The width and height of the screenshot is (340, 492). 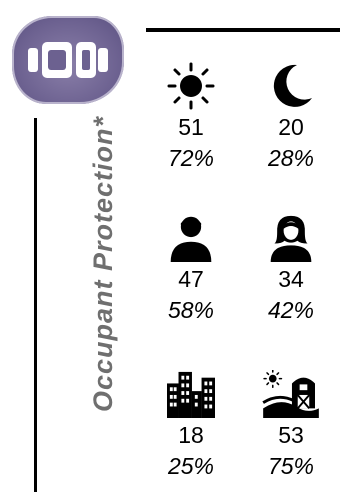 What do you see at coordinates (291, 158) in the screenshot?
I see `night-percent: 28%` at bounding box center [291, 158].